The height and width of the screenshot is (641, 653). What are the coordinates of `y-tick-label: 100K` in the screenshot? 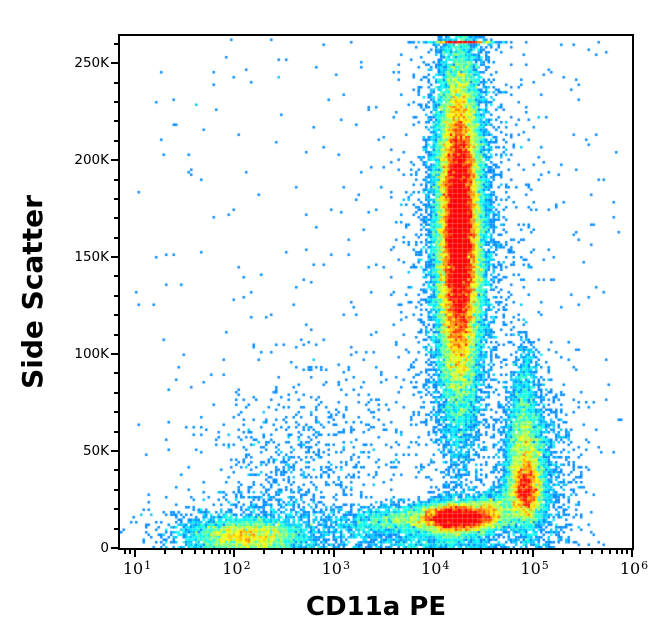 It's located at (91, 354).